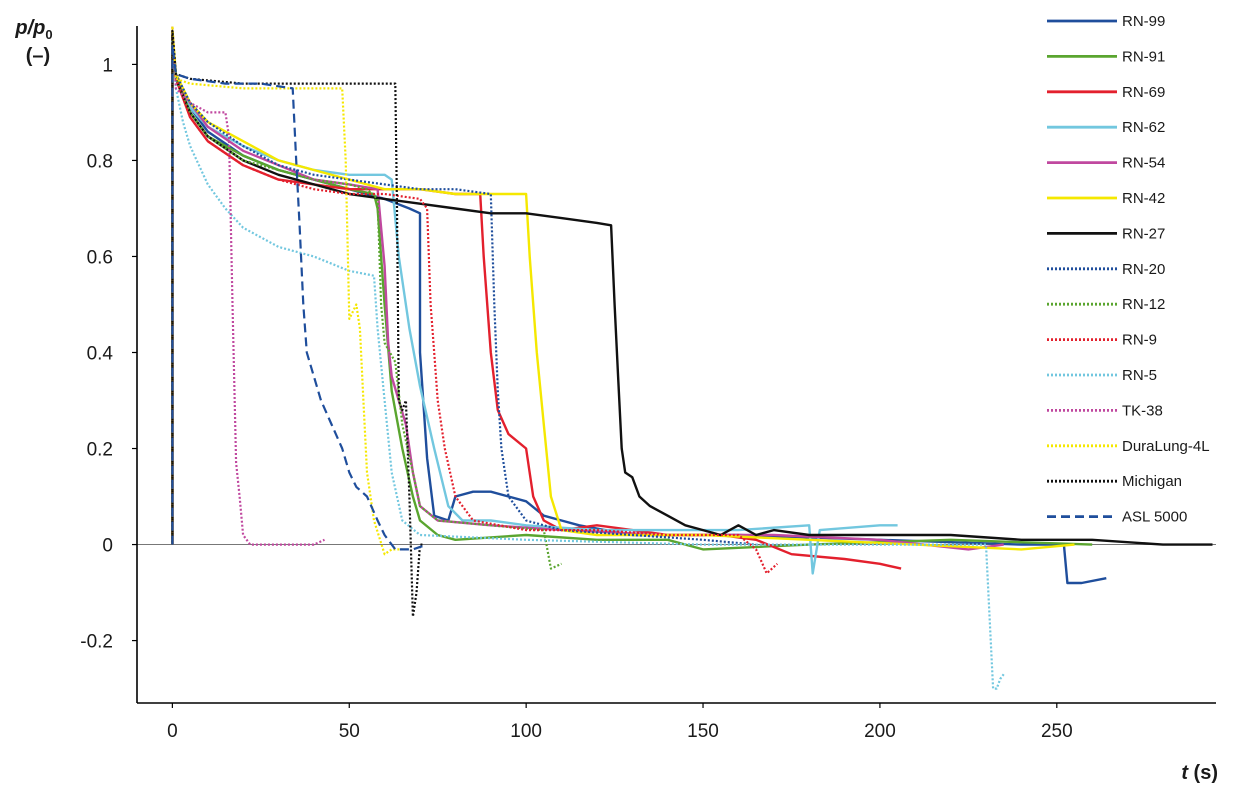  What do you see at coordinates (100, 257) in the screenshot?
I see `y-tick-label: 0.6` at bounding box center [100, 257].